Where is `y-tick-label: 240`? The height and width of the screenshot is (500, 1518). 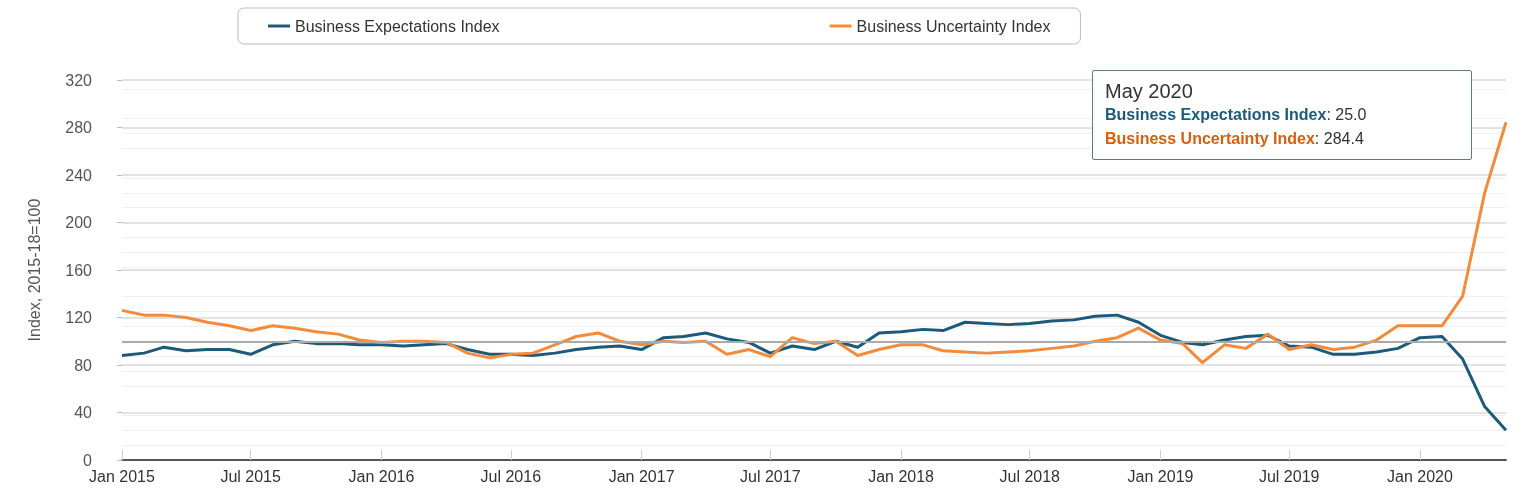
y-tick-label: 240 is located at coordinates (79, 175).